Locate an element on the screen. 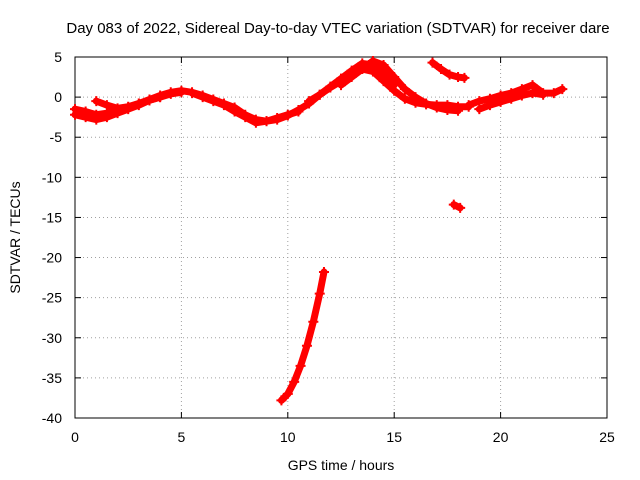  y-tick-label: -30 is located at coordinates (52, 338).